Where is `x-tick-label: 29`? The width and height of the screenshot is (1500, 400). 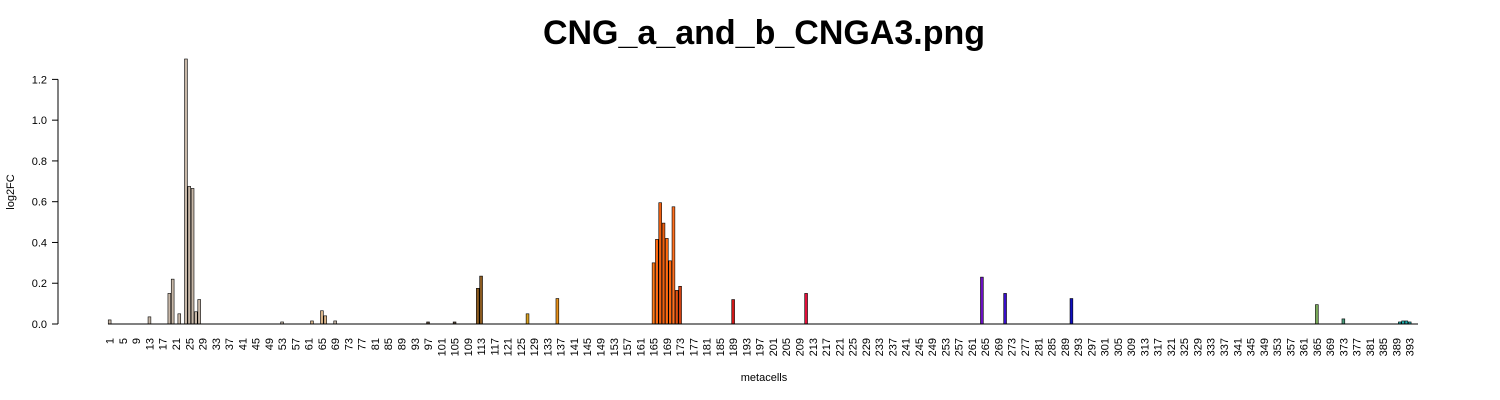 x-tick-label: 29 is located at coordinates (204, 344).